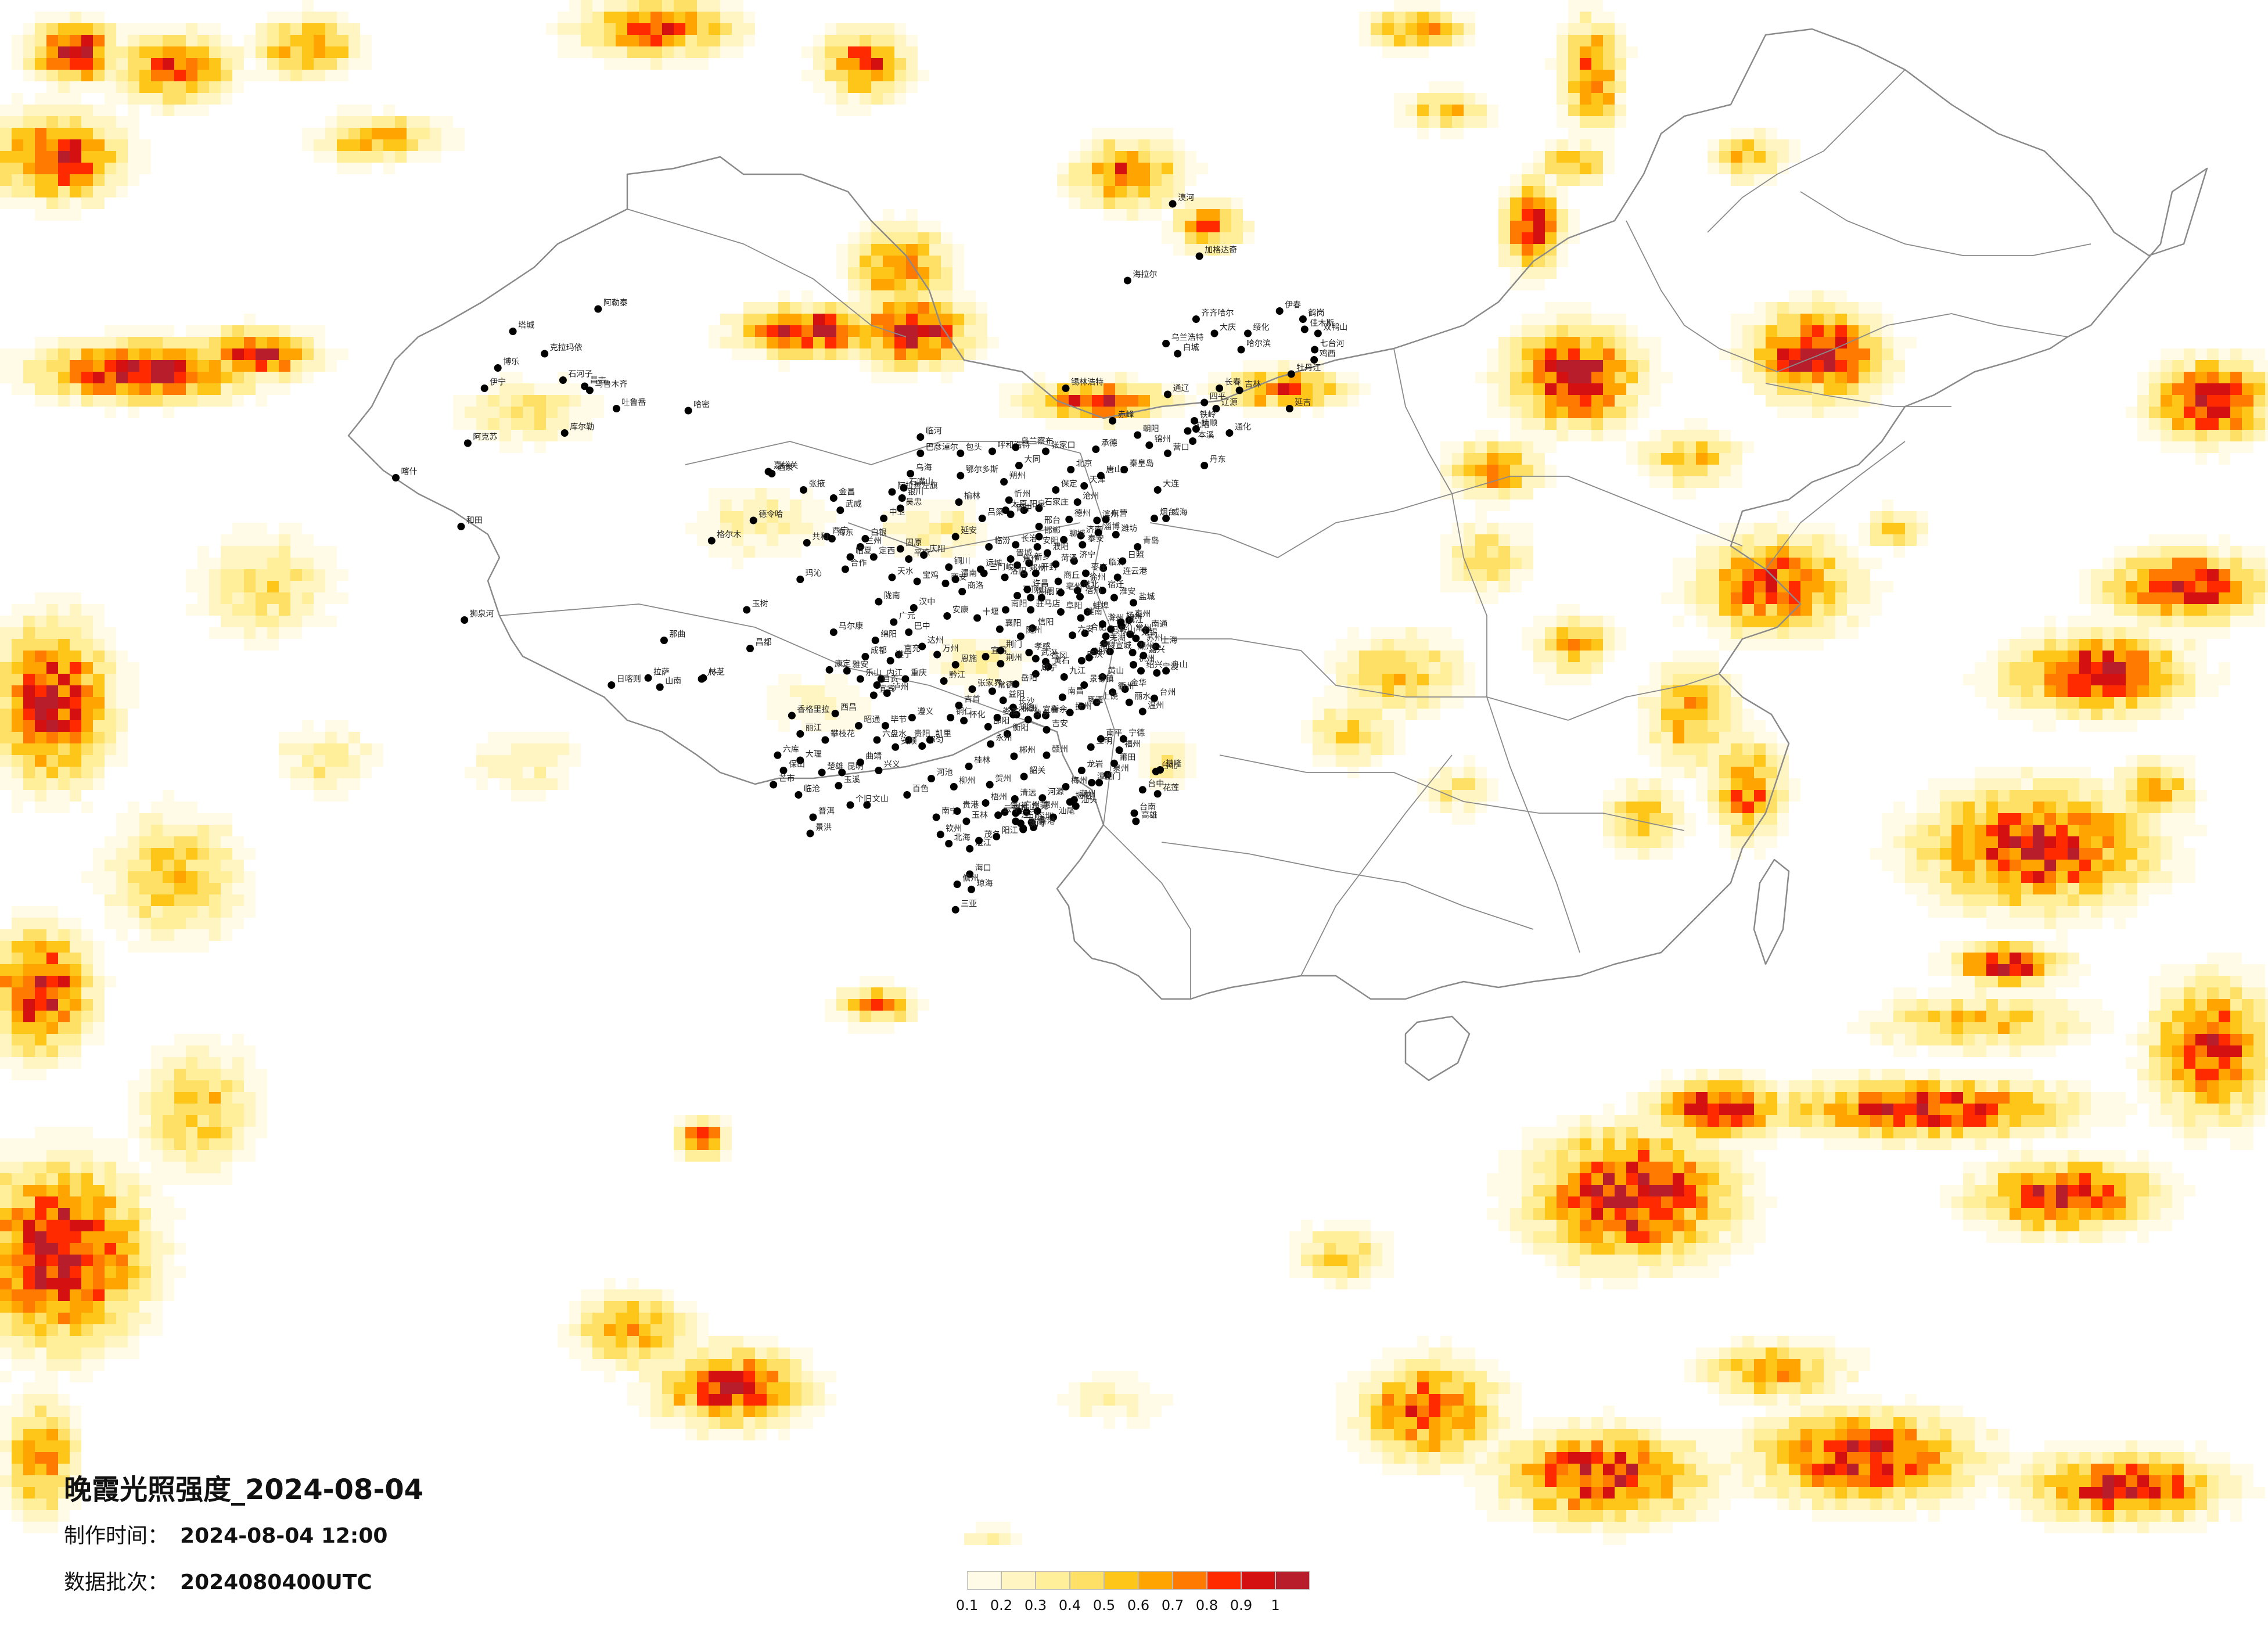 The height and width of the screenshot is (1635, 2268). What do you see at coordinates (1064, 487) in the screenshot?
I see `city-station: 保定` at bounding box center [1064, 487].